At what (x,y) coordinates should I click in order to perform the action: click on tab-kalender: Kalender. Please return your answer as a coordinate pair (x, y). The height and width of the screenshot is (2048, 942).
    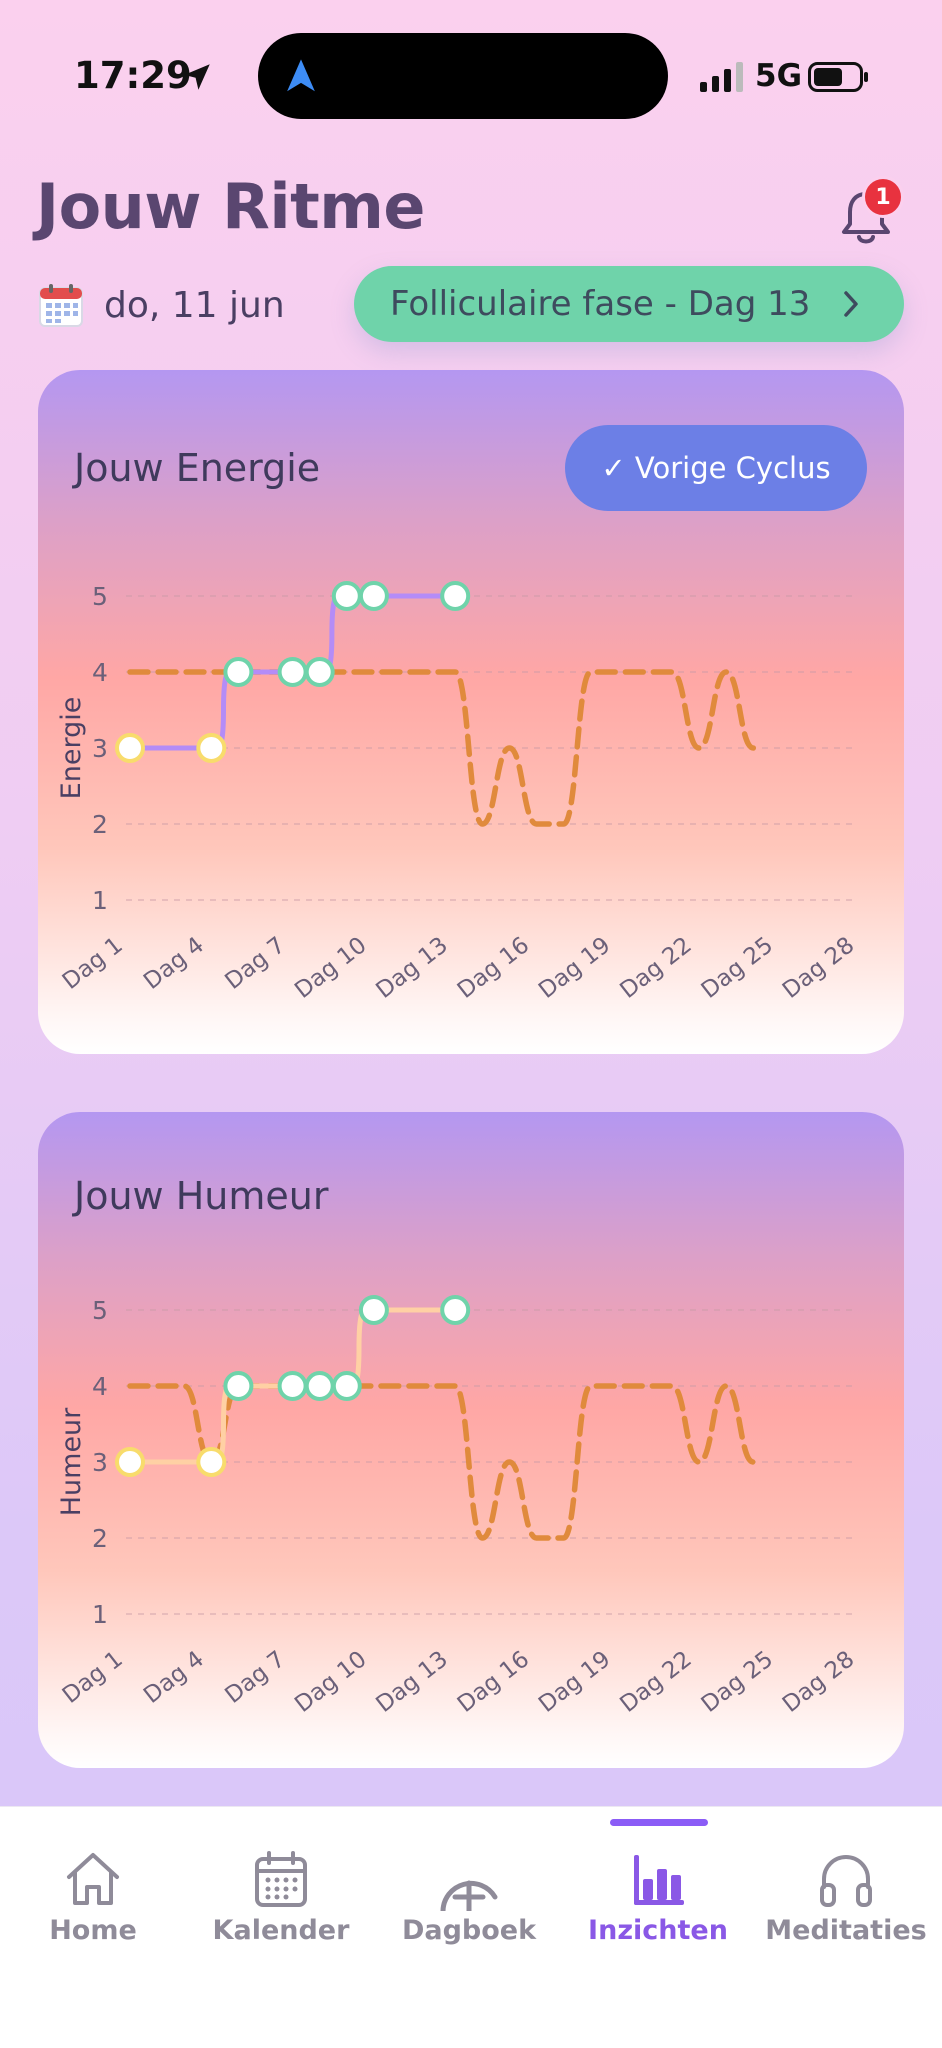
    Looking at the image, I should click on (281, 1907).